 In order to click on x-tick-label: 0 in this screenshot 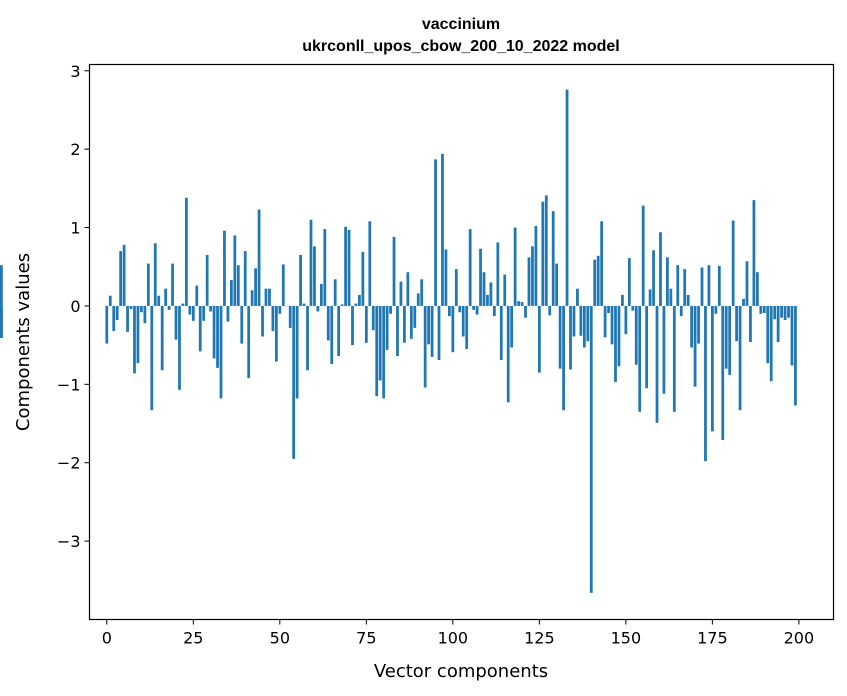, I will do `click(107, 638)`.